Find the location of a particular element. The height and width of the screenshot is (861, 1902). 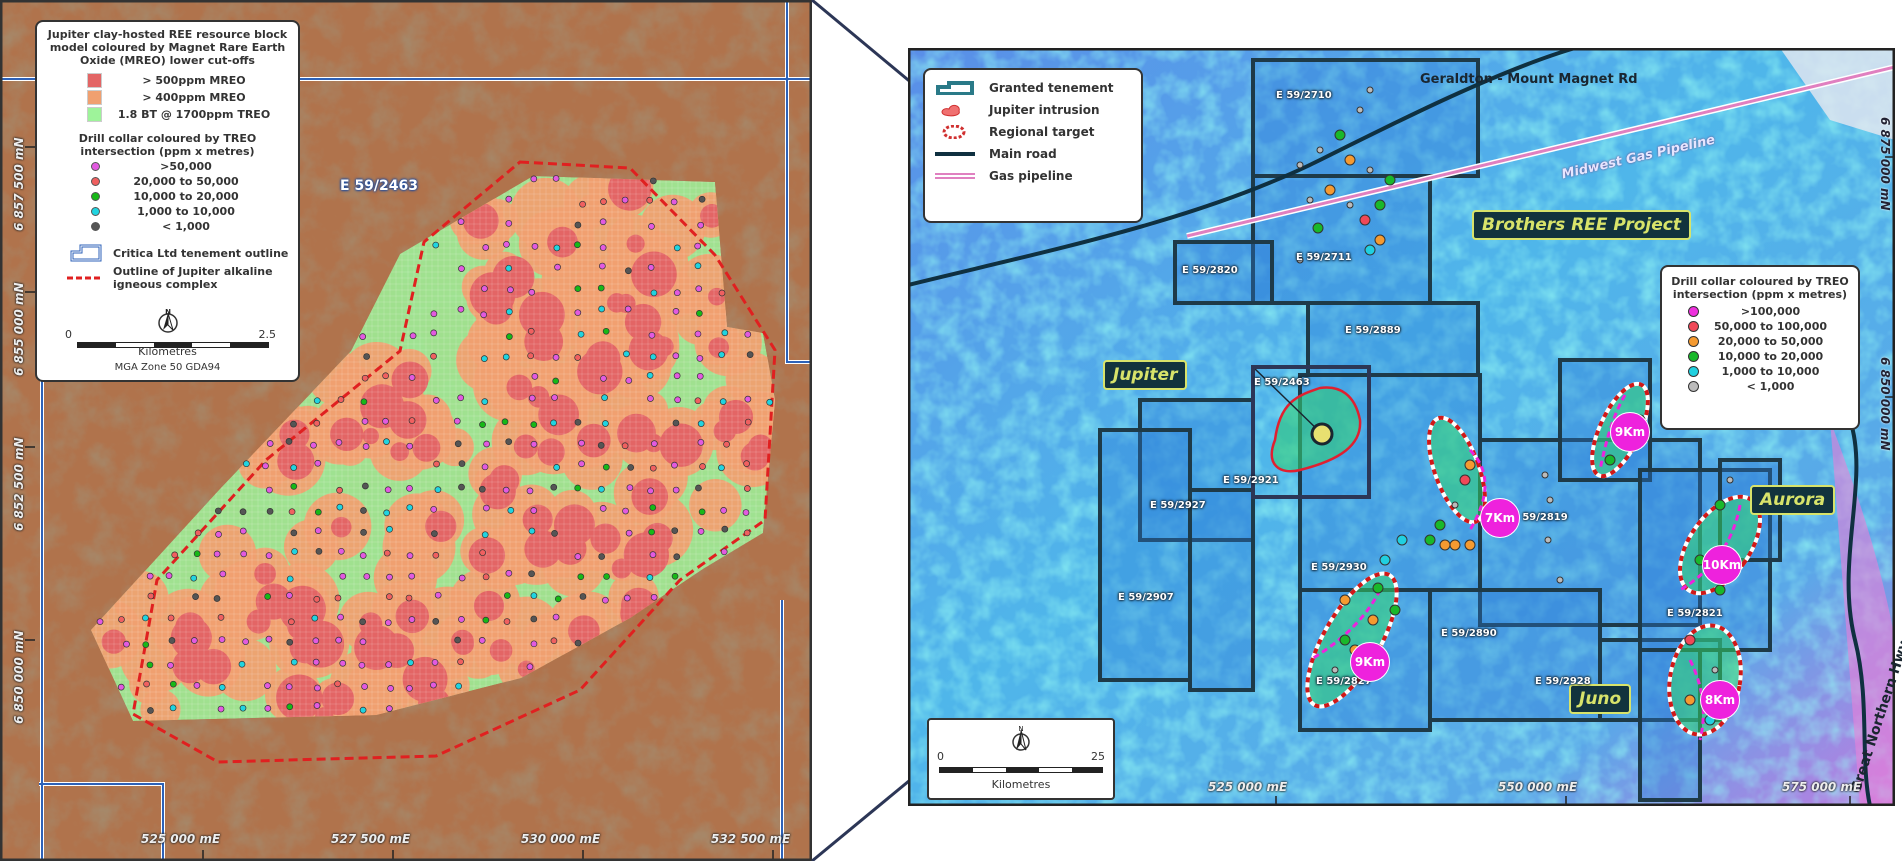

legend-item: Jupiter intrusion is located at coordinates (1033, 110).